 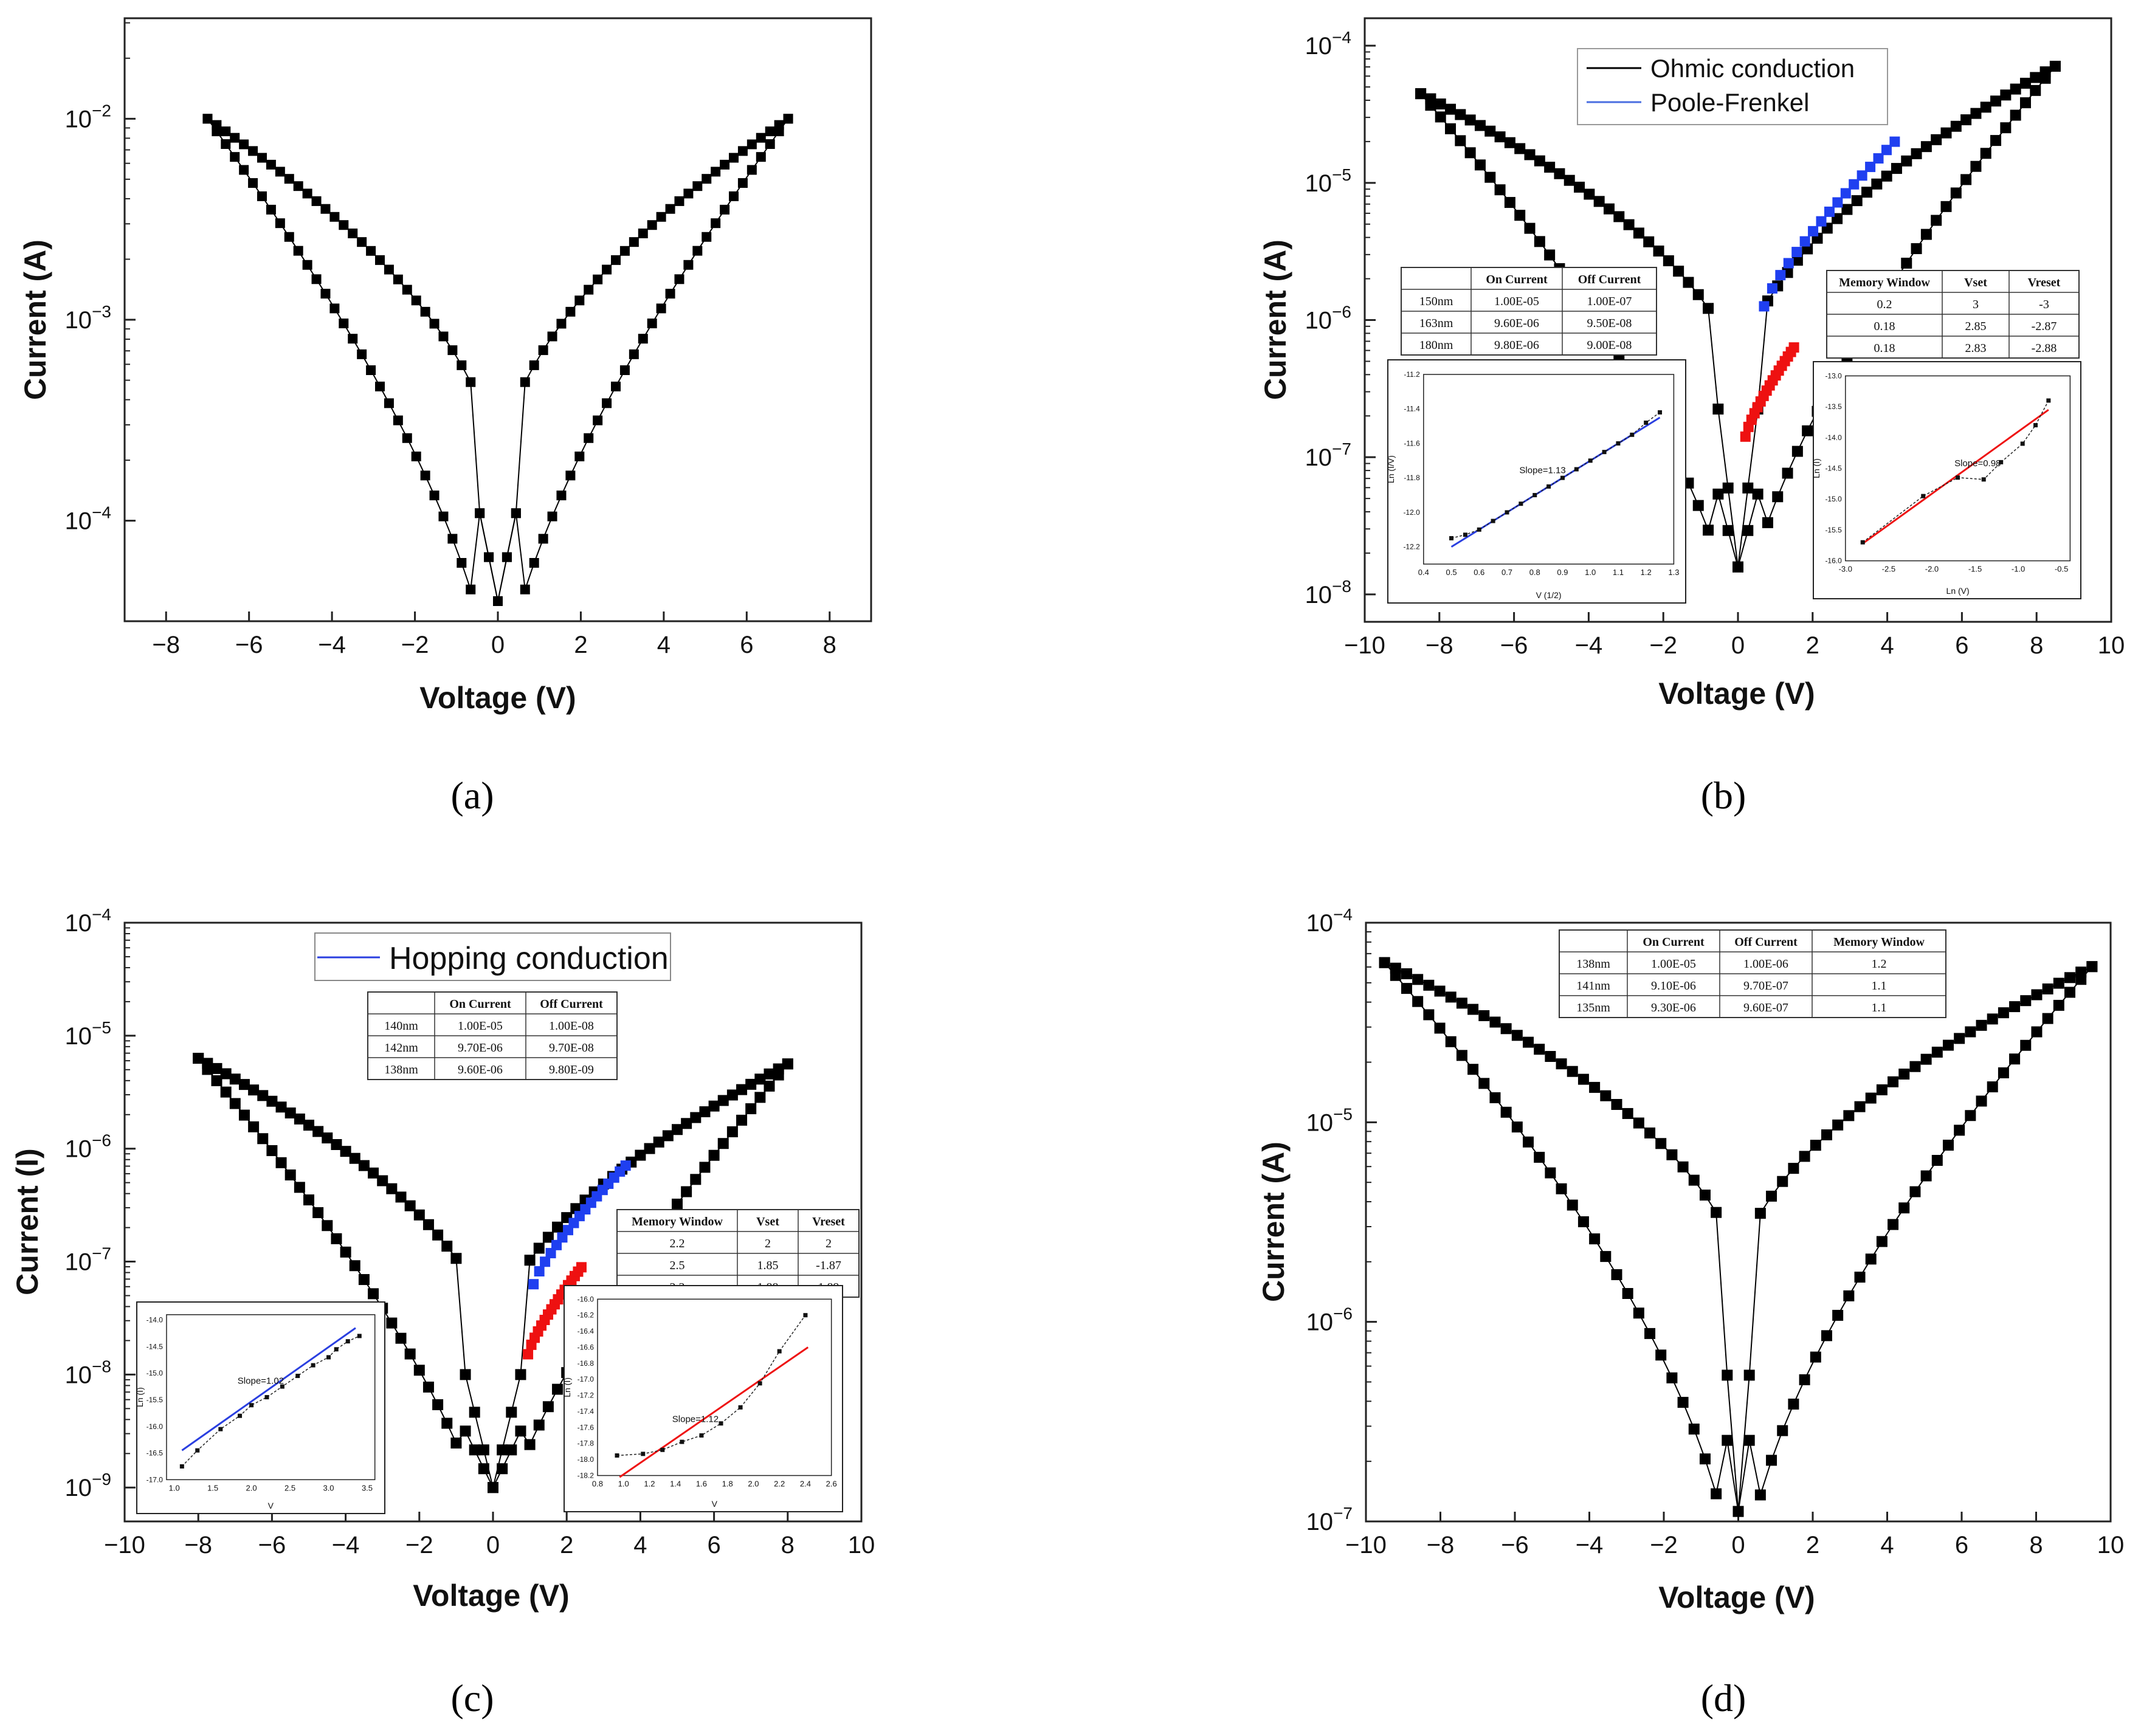 What do you see at coordinates (1975, 569) in the screenshot?
I see `inset-x-tick-b2: -1.5` at bounding box center [1975, 569].